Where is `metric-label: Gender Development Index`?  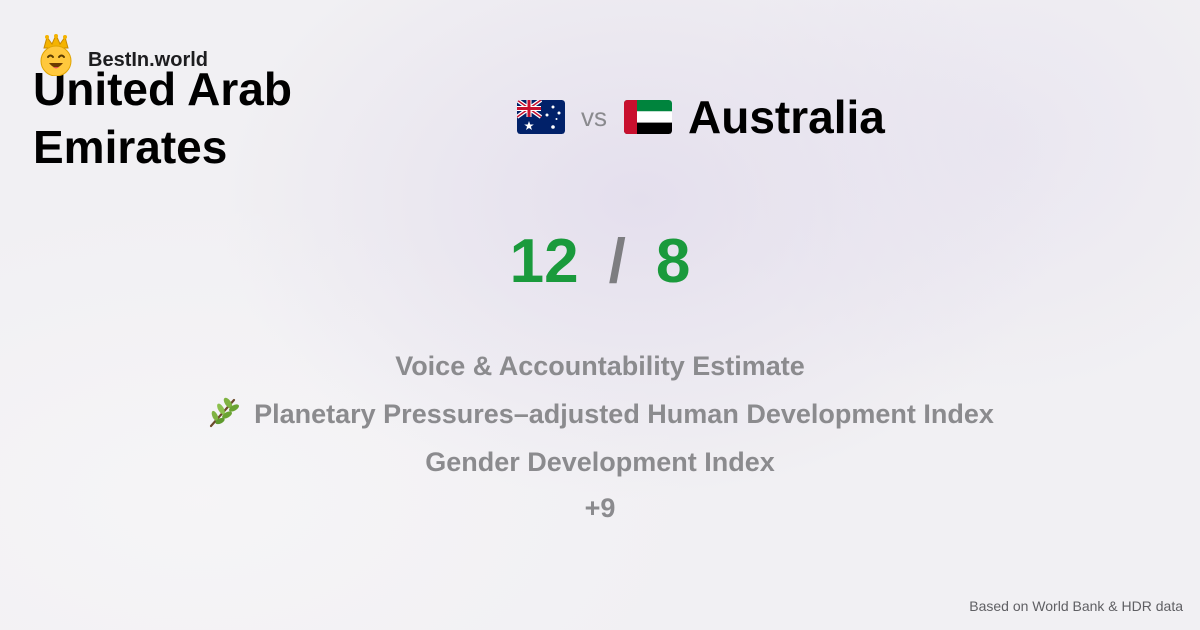
metric-label: Gender Development Index is located at coordinates (600, 462).